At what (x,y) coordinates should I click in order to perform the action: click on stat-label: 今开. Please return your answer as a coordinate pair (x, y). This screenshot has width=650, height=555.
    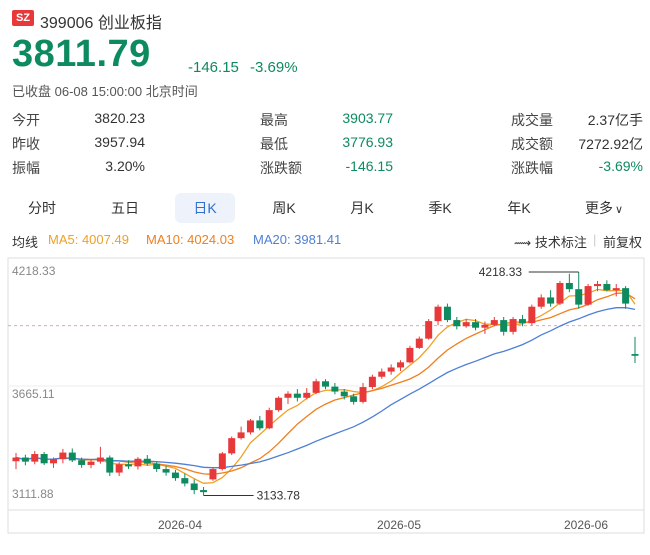
    Looking at the image, I should click on (26, 120).